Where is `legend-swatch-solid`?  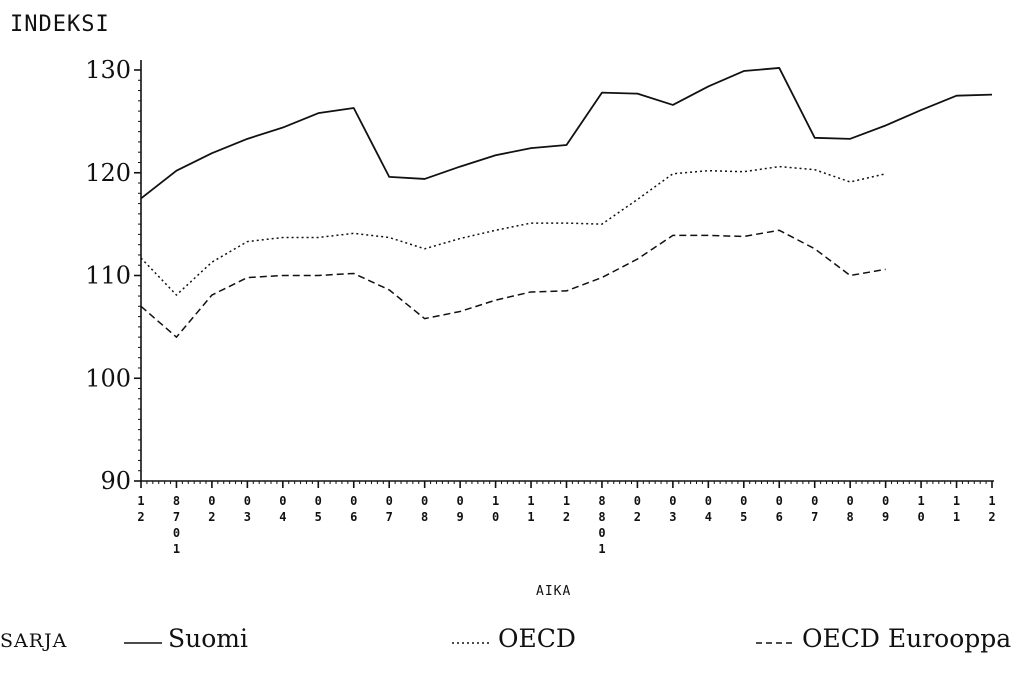
legend-swatch-solid is located at coordinates (143, 642).